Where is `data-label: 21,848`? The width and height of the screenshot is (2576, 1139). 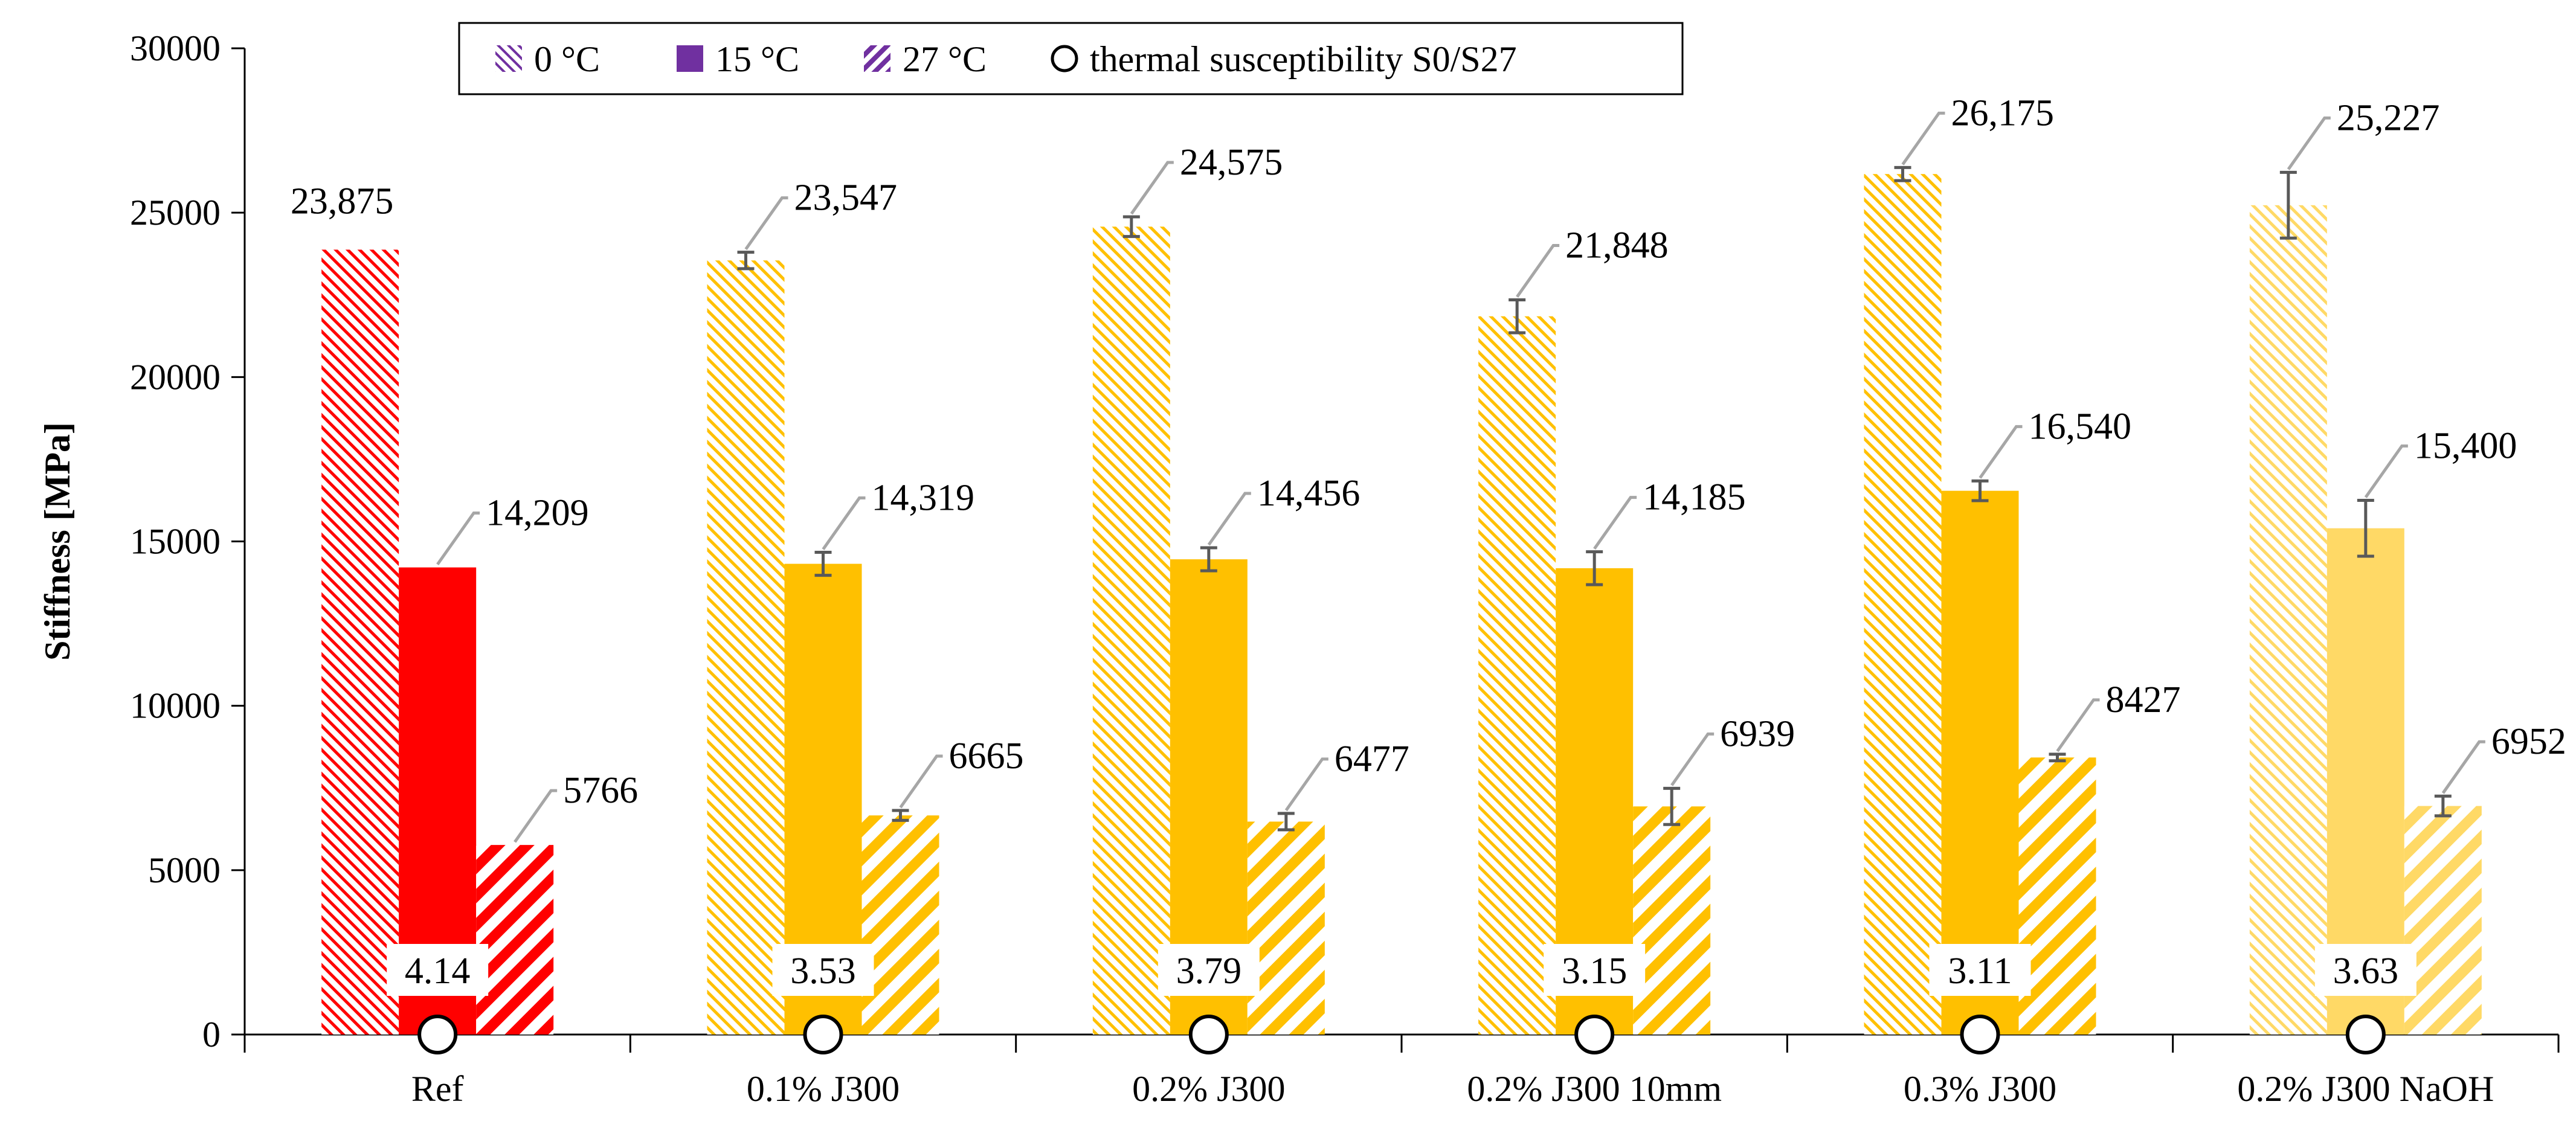 data-label: 21,848 is located at coordinates (1617, 245).